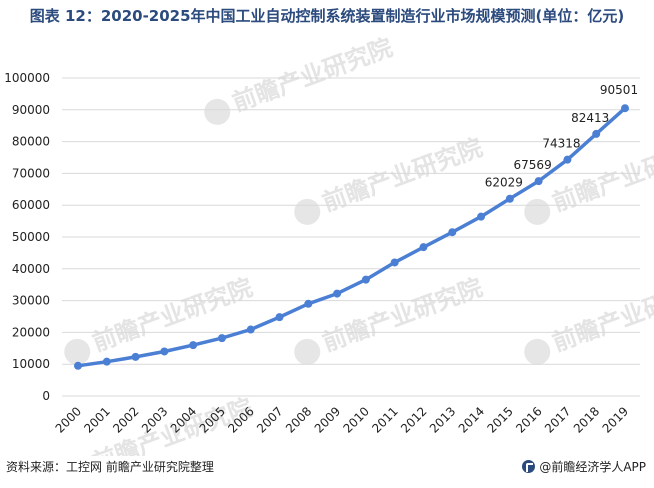  What do you see at coordinates (619, 90) in the screenshot?
I see `data-label: 90501` at bounding box center [619, 90].